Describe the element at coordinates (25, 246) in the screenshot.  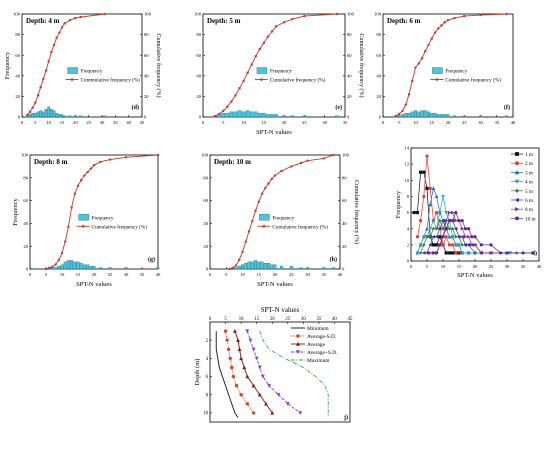
I see `y-tick-label: 20` at that location.